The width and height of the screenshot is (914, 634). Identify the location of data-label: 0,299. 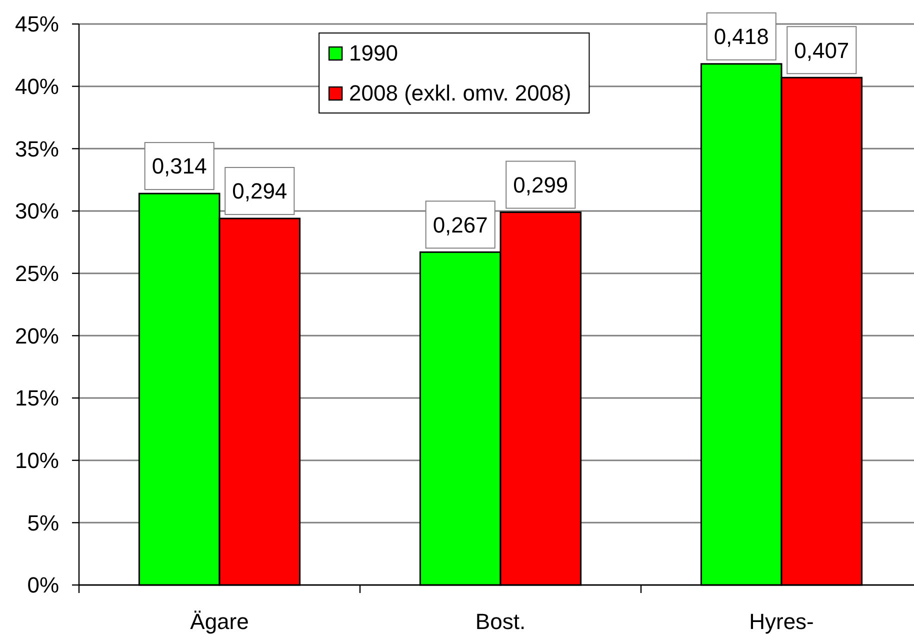
(540, 185).